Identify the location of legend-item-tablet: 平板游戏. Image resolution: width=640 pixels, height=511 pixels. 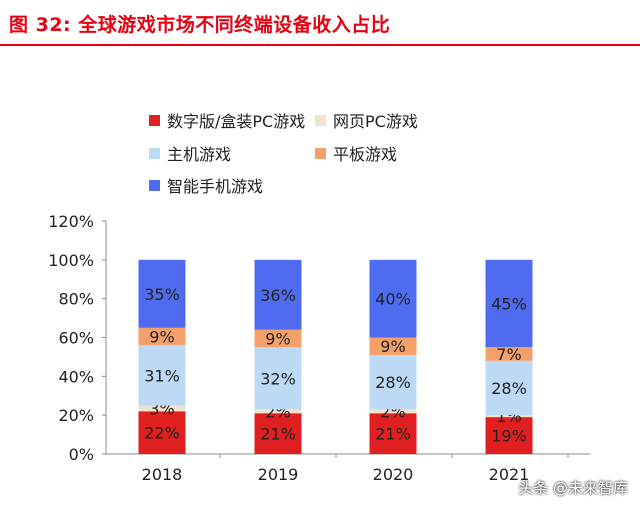
(356, 153).